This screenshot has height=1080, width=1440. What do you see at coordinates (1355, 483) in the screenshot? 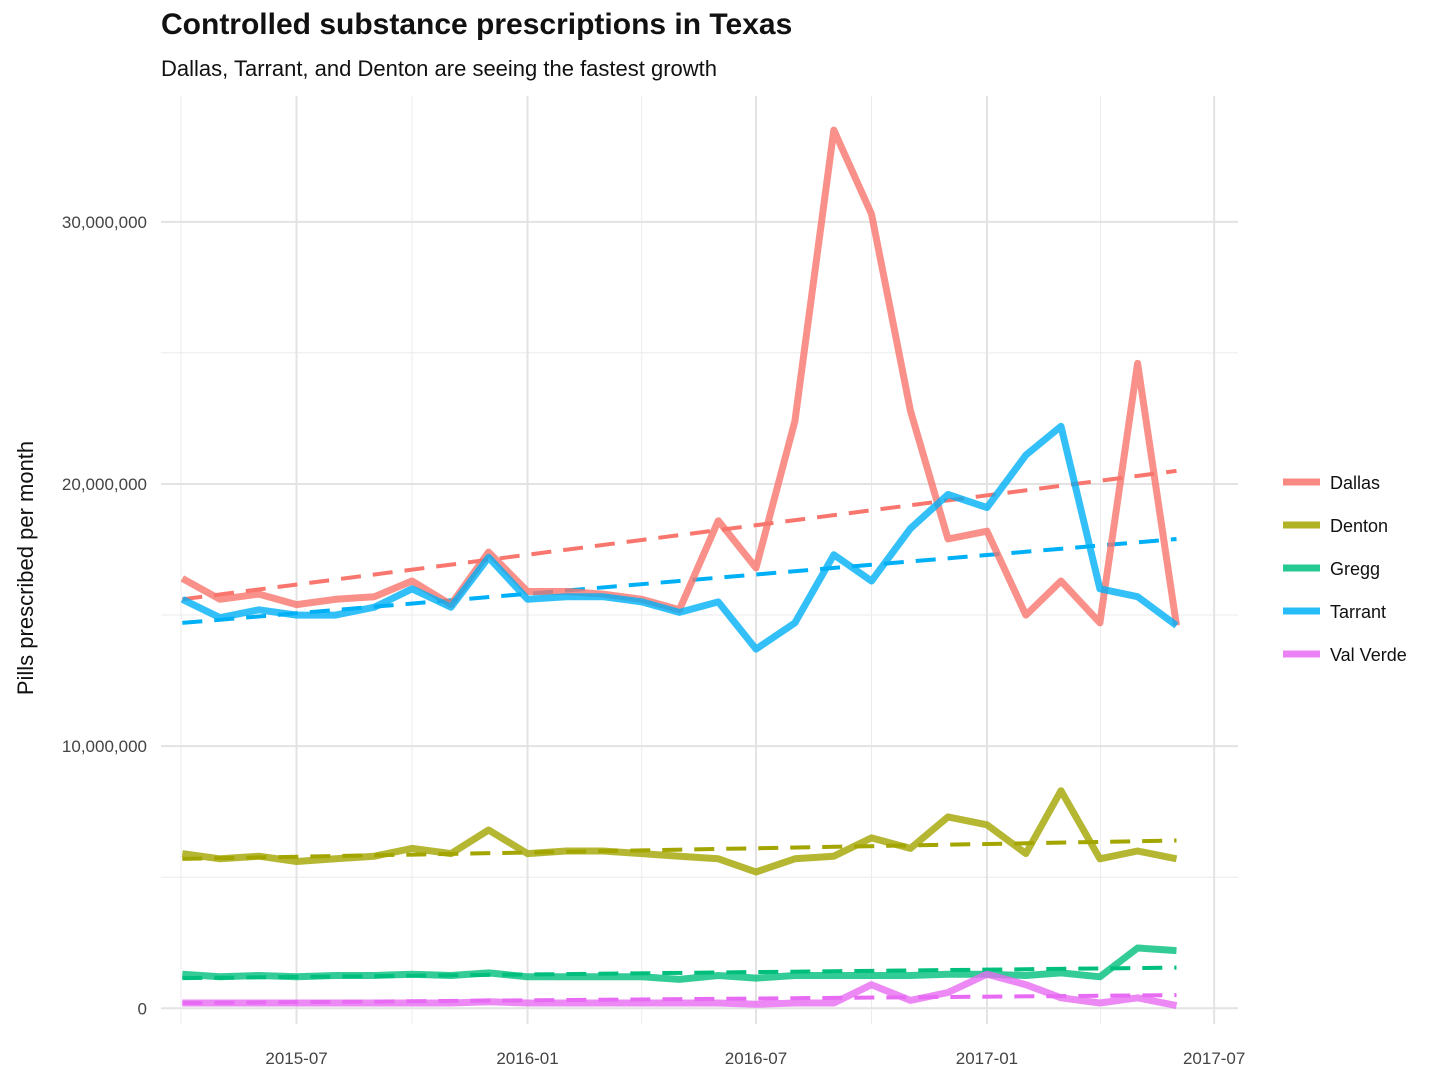
I see `legend-label: Dallas` at bounding box center [1355, 483].